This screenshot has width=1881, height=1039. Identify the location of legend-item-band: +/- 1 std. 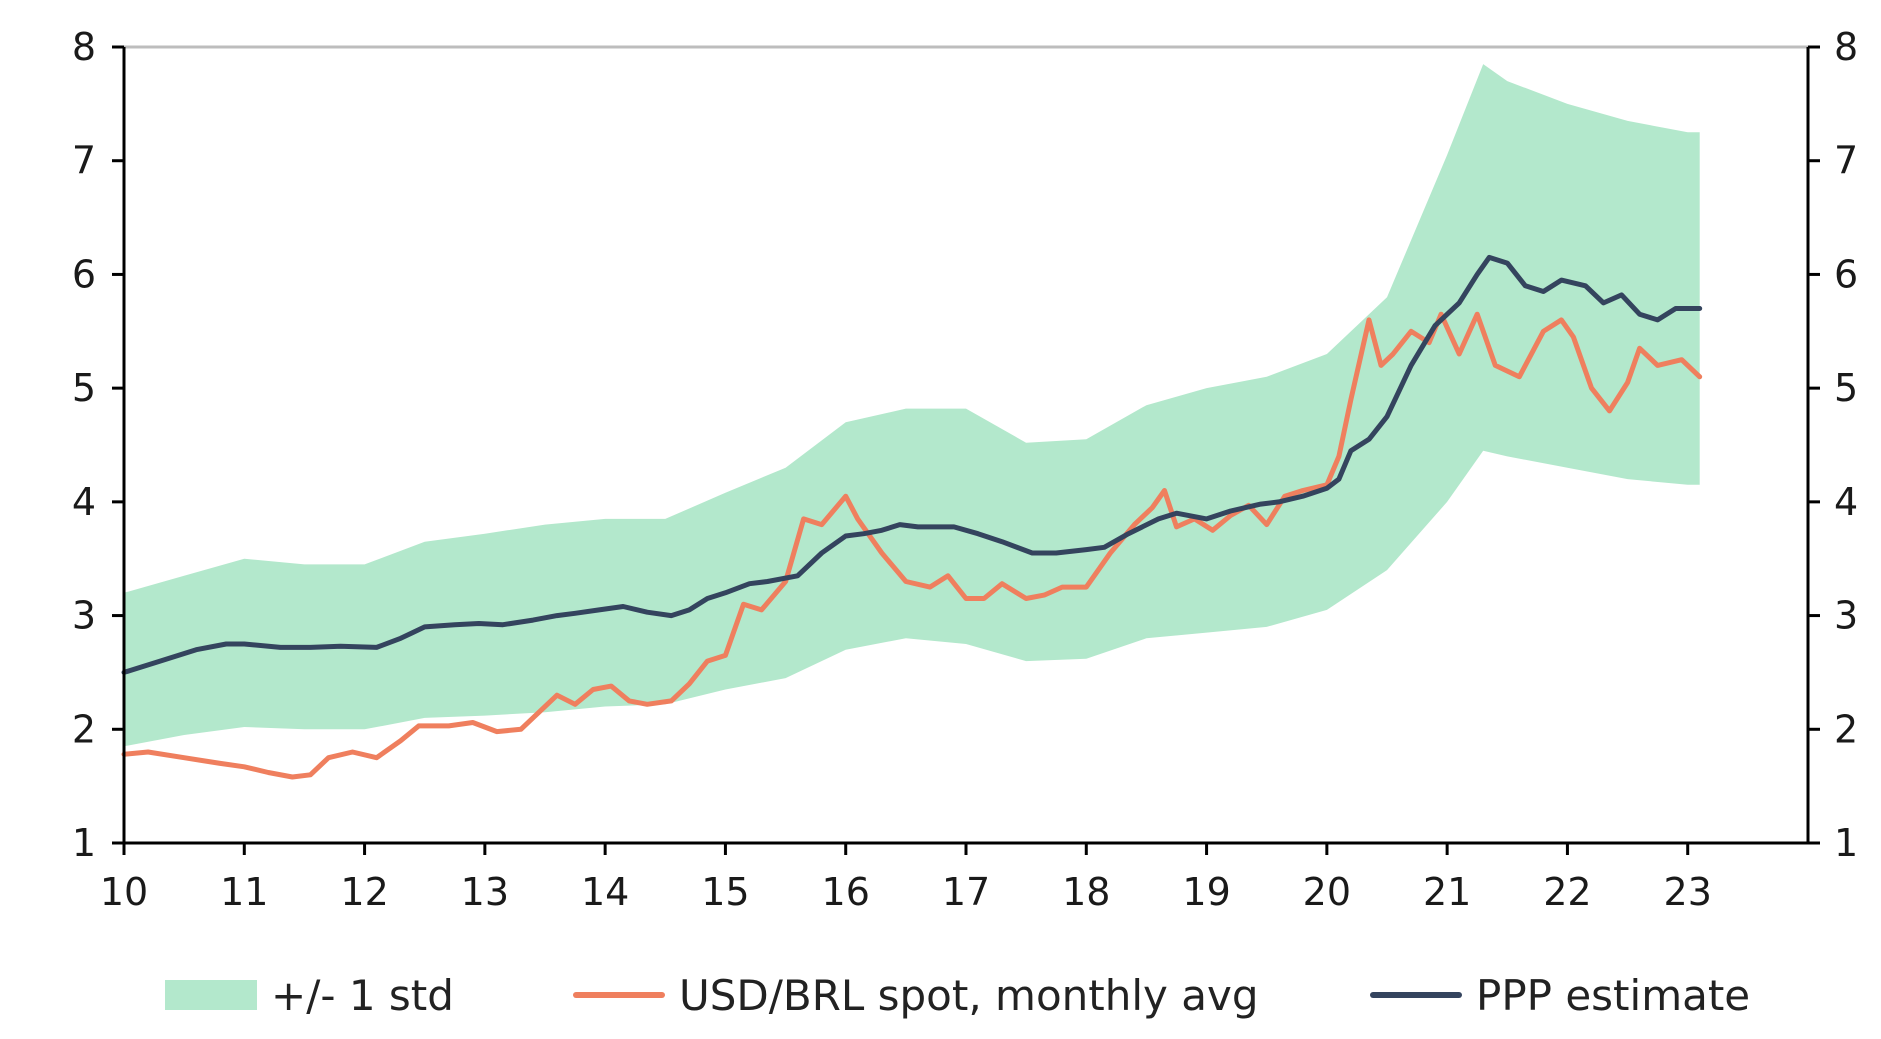
(309, 995).